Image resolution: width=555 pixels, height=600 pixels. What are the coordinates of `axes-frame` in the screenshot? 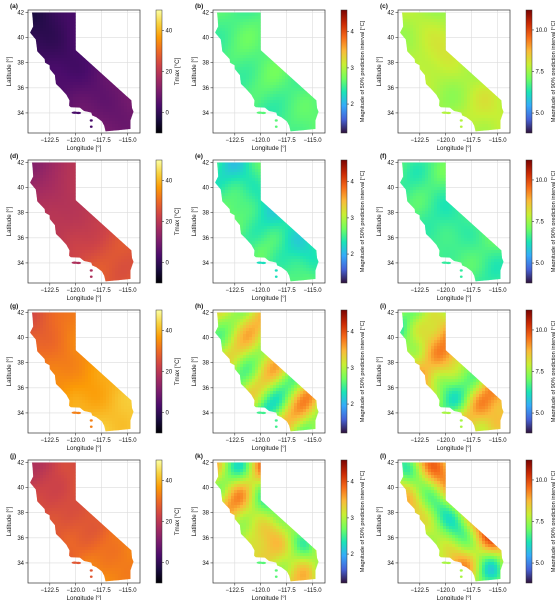 It's located at (84, 71).